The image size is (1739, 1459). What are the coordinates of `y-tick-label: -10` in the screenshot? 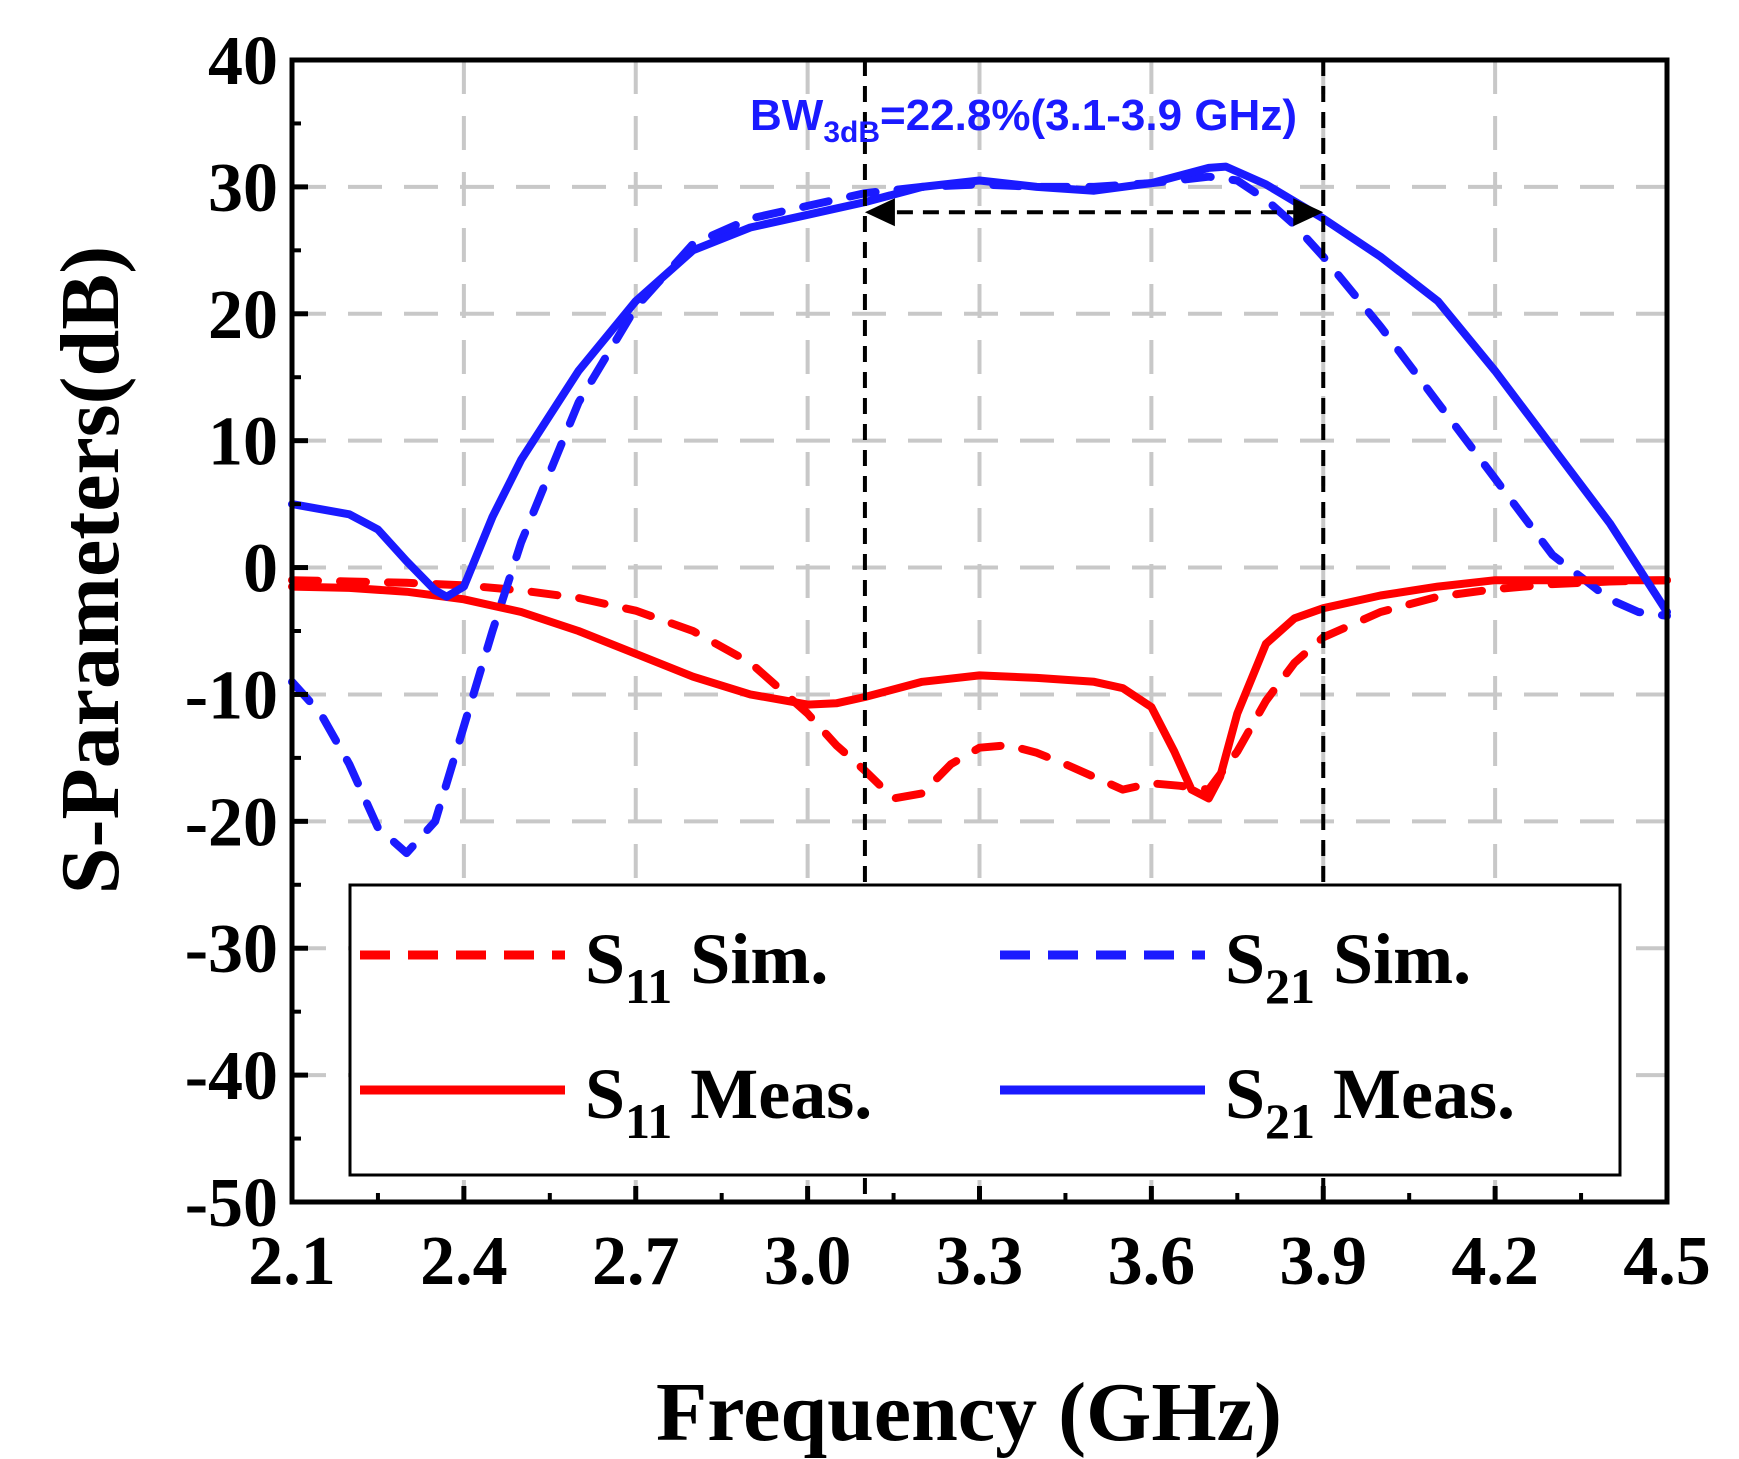 It's located at (231, 695).